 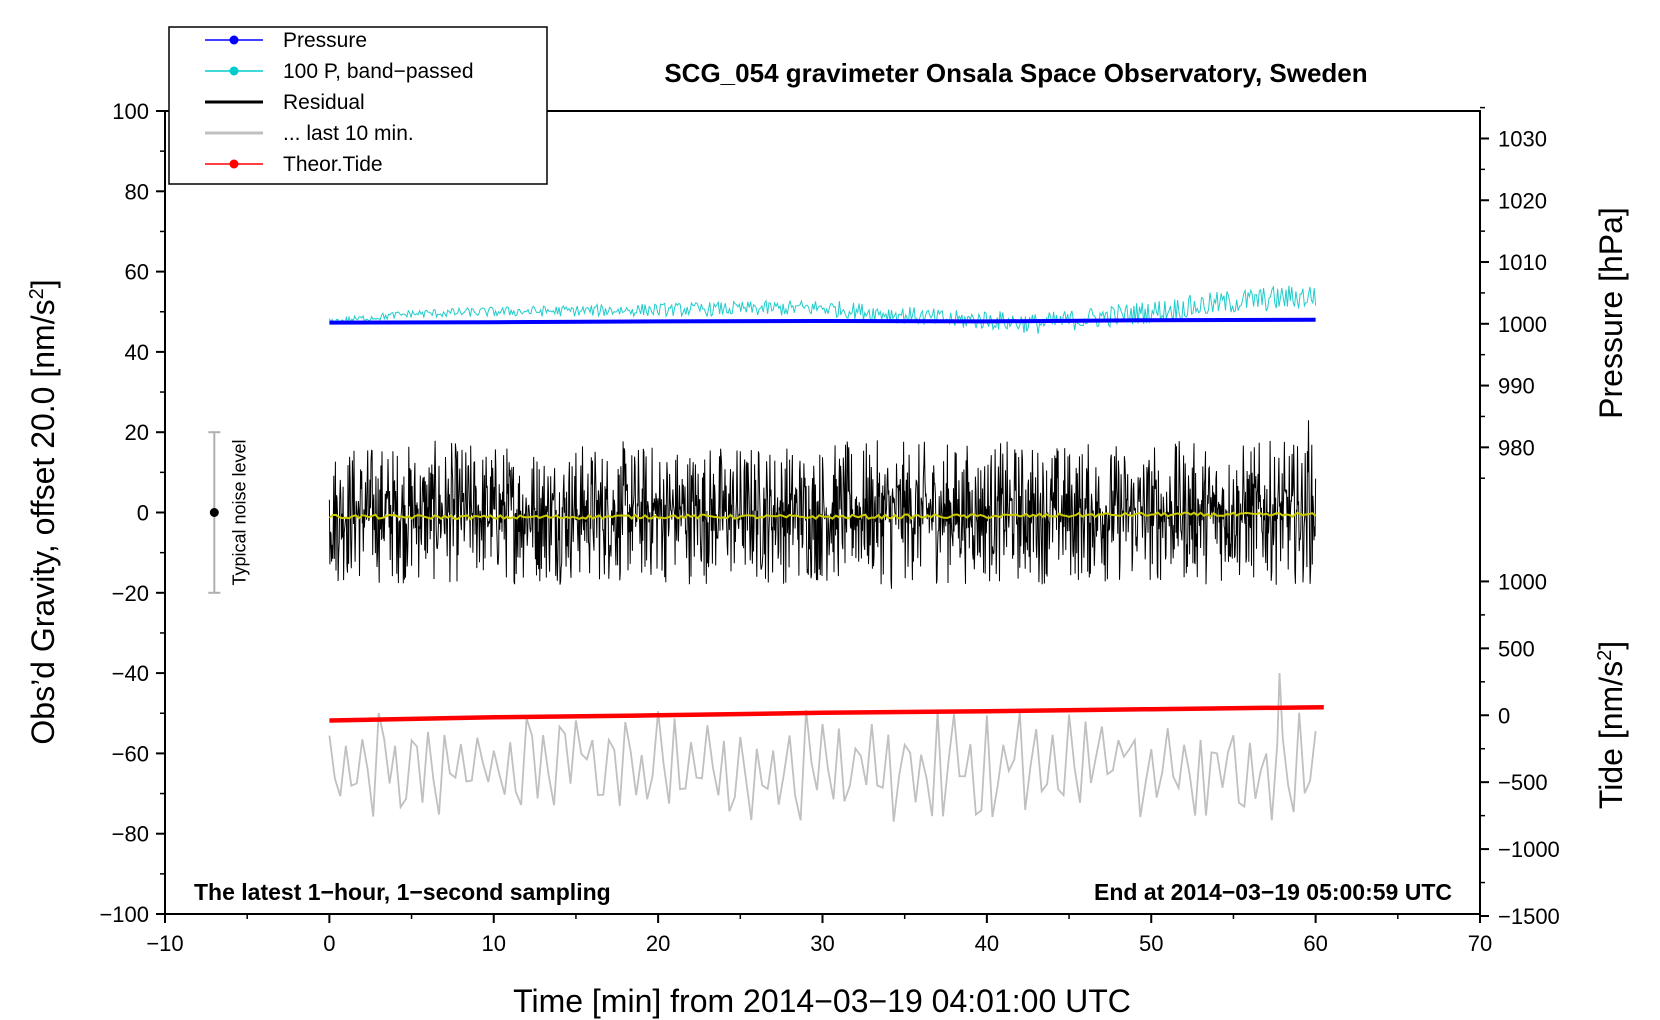 What do you see at coordinates (130, 834) in the screenshot?
I see `y-tick-label: −80` at bounding box center [130, 834].